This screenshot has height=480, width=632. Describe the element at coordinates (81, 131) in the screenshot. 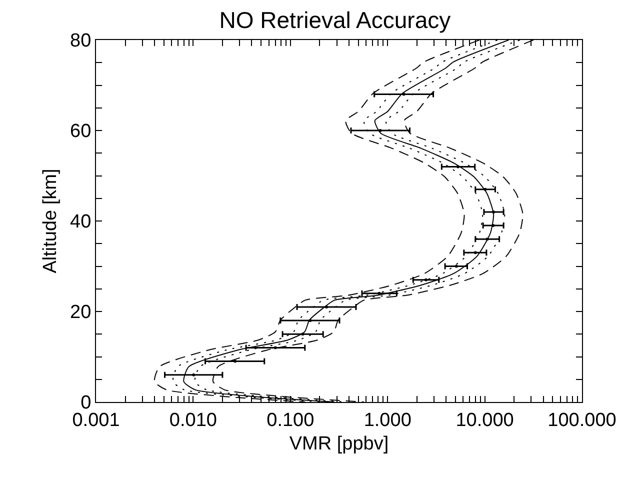

I see `y-tick-label: 60` at that location.